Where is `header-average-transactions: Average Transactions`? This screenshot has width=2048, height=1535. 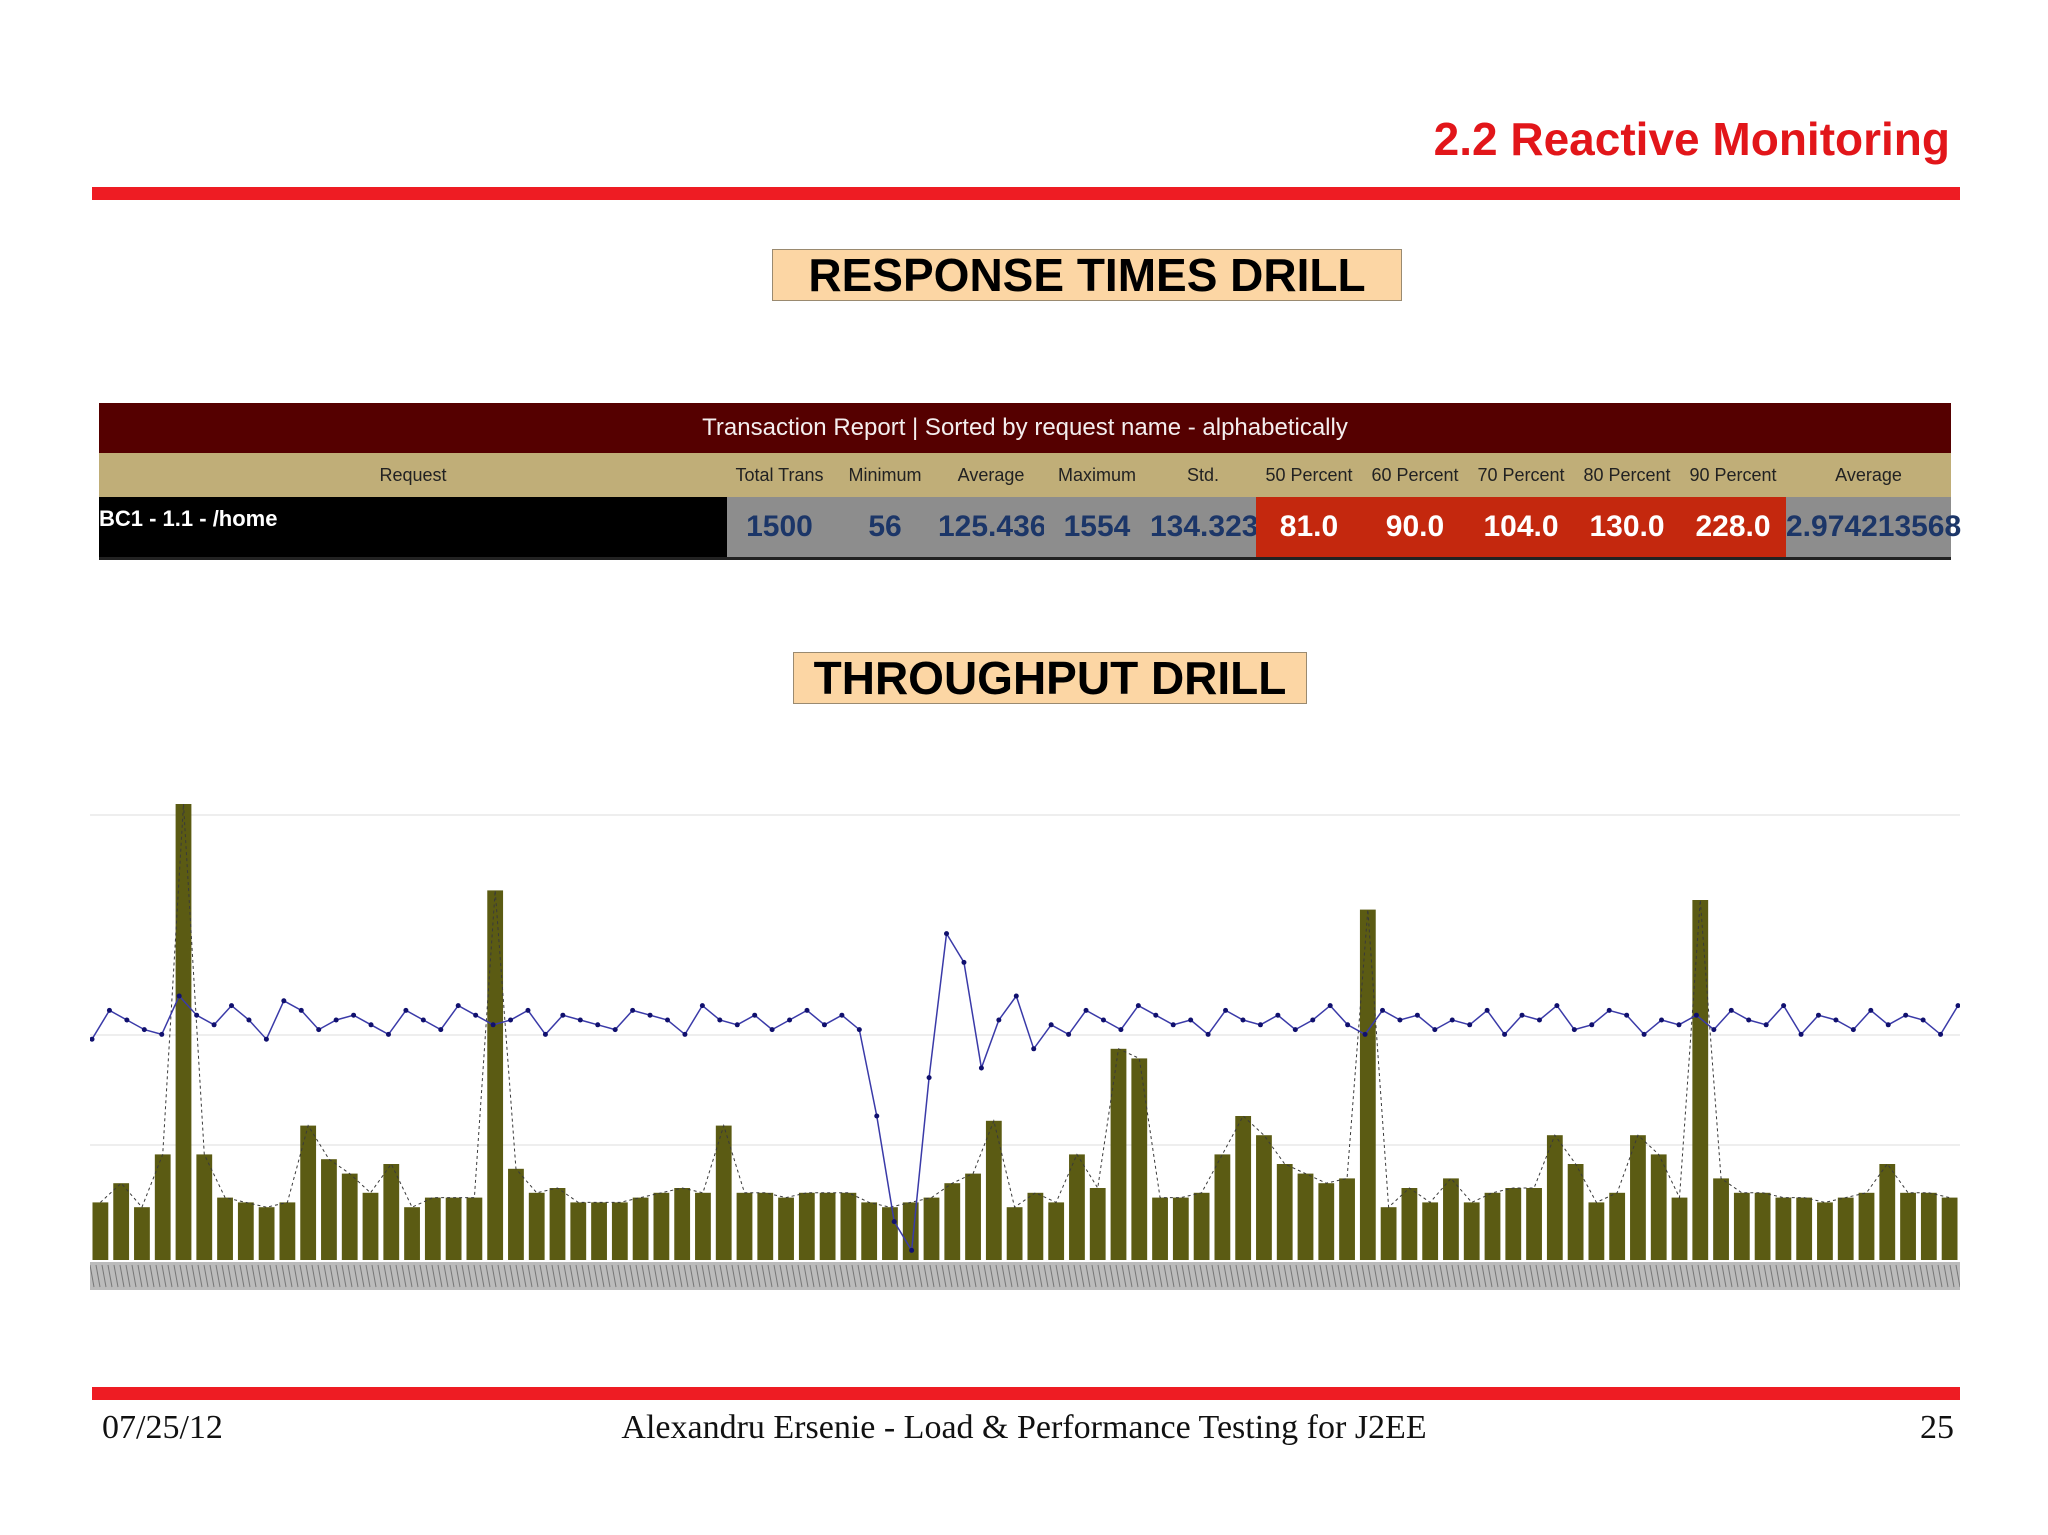
header-average-transactions: Average Transactions is located at coordinates (1868, 497).